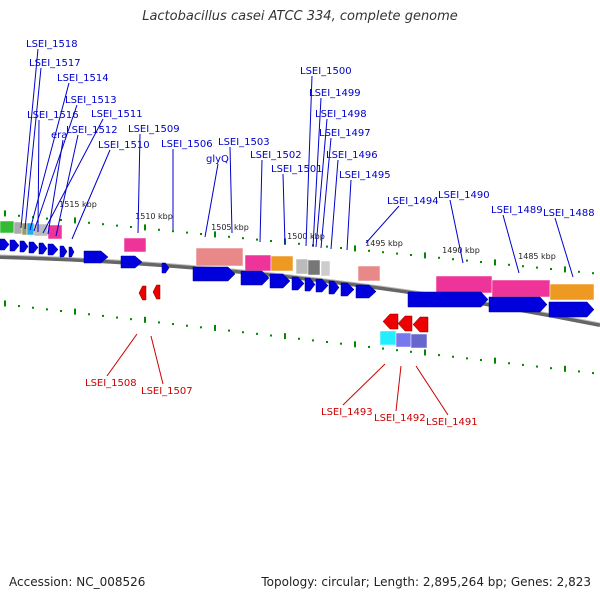  What do you see at coordinates (400, 418) in the screenshot?
I see `reverse-gene-label: LSEI_1492` at bounding box center [400, 418].